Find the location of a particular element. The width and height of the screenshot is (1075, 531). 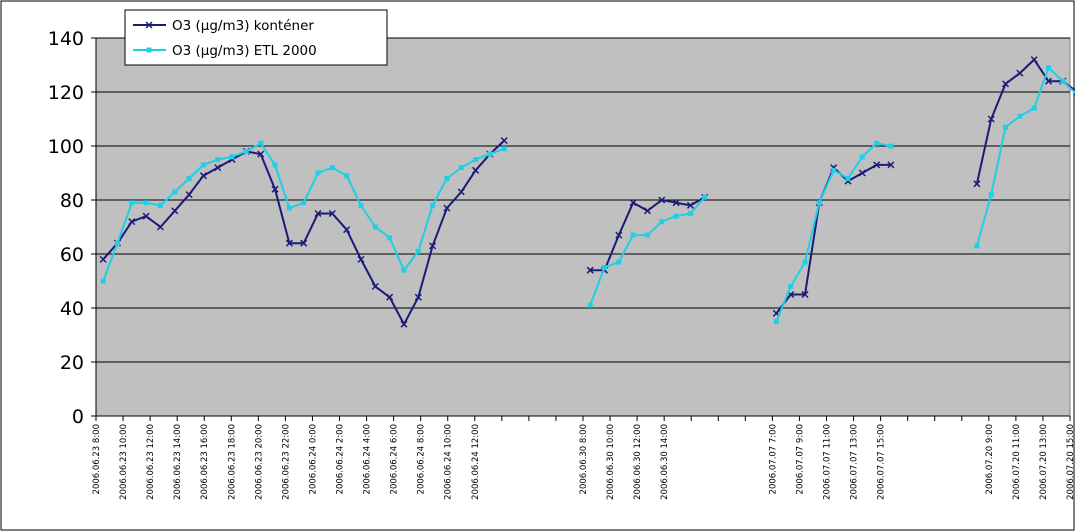

legend-box is located at coordinates (256, 37).